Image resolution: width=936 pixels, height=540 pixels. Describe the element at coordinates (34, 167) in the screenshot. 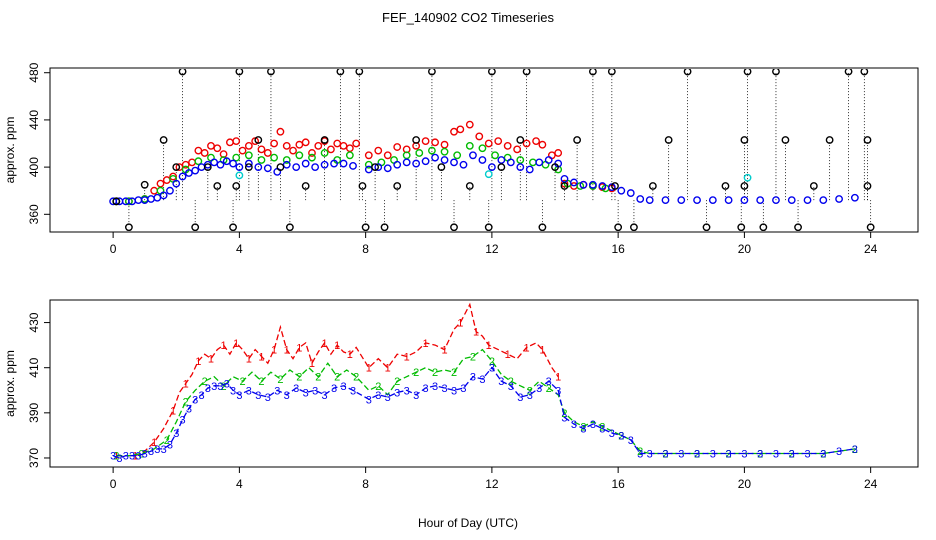

I see `y-tick-label: 400` at that location.